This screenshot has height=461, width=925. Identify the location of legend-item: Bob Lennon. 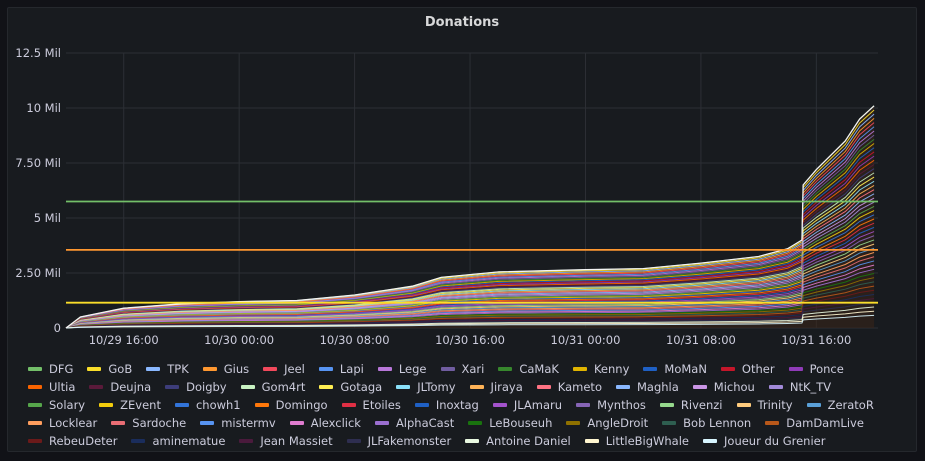
(706, 423).